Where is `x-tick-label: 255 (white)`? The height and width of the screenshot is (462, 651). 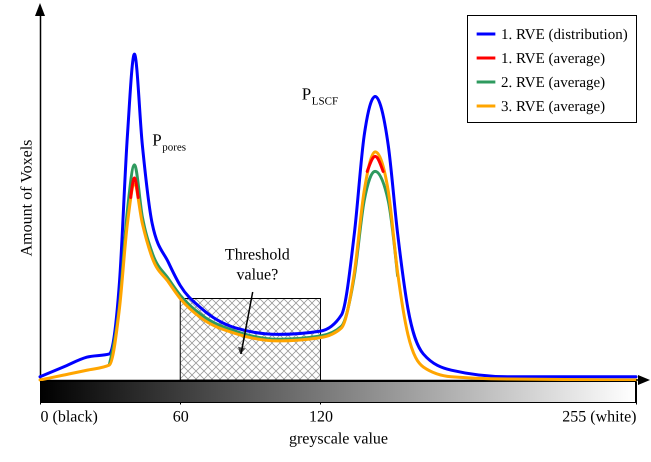 x-tick-label: 255 (white) is located at coordinates (599, 417).